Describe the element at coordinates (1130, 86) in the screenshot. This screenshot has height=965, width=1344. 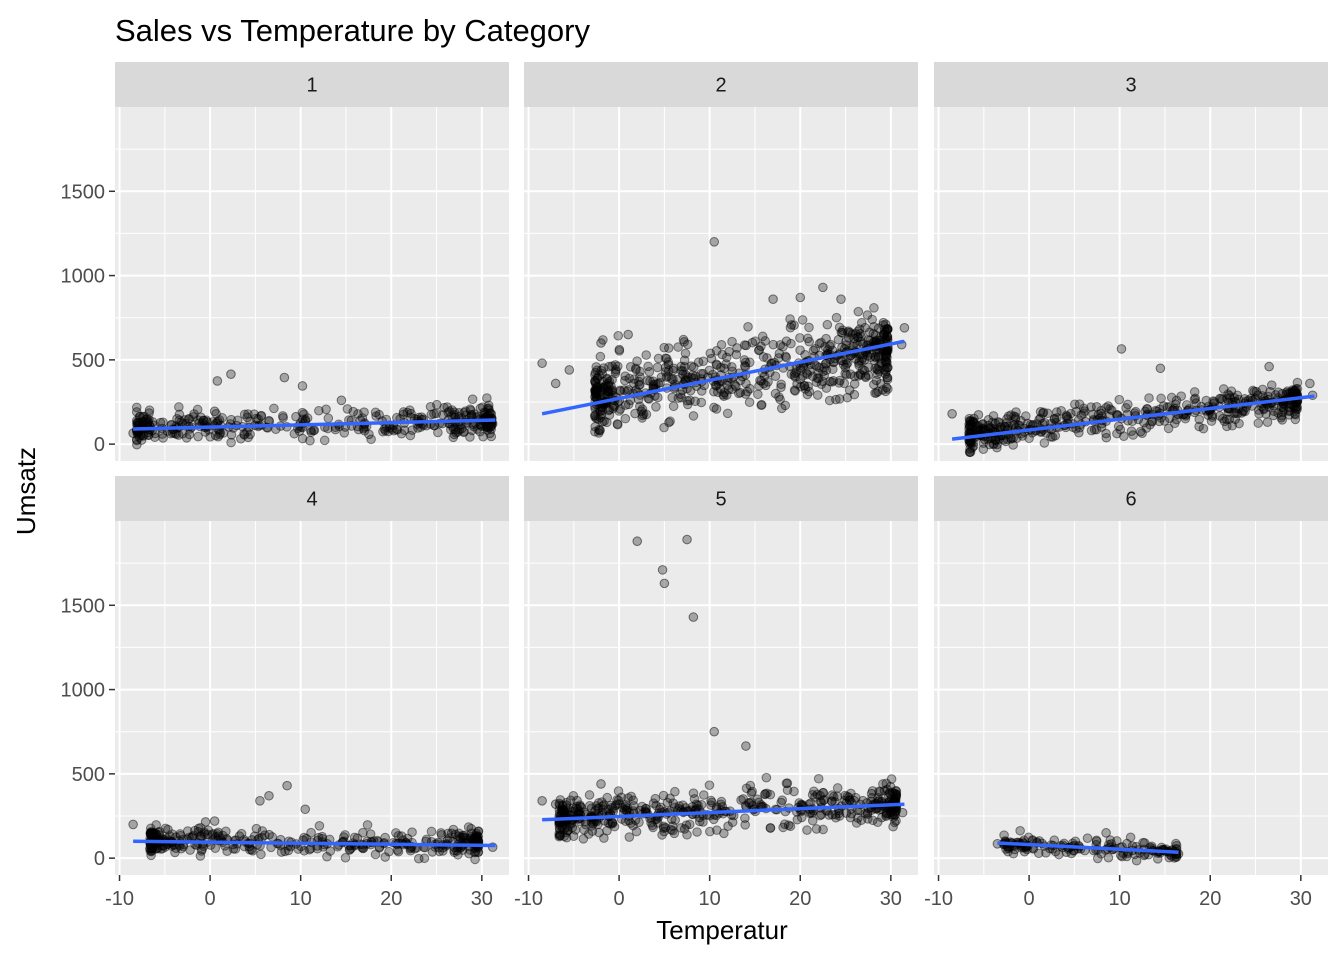
I see `facet-strip-label: 3` at that location.